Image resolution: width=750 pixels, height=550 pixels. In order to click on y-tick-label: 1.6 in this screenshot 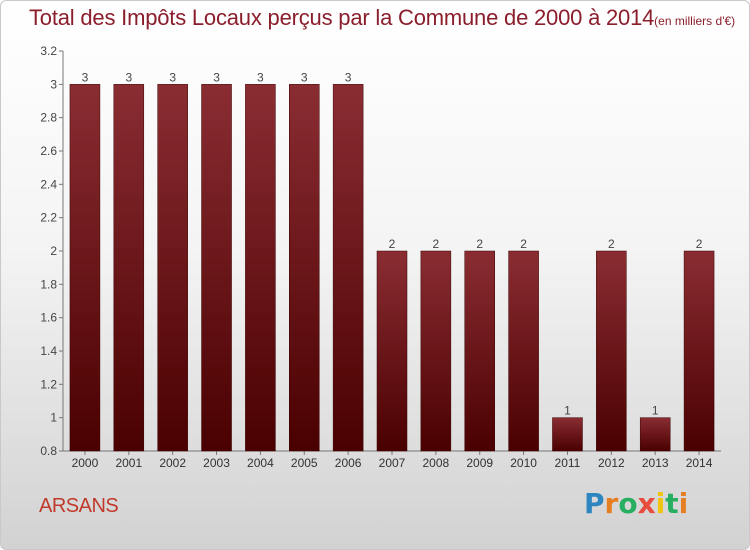, I will do `click(48, 318)`.